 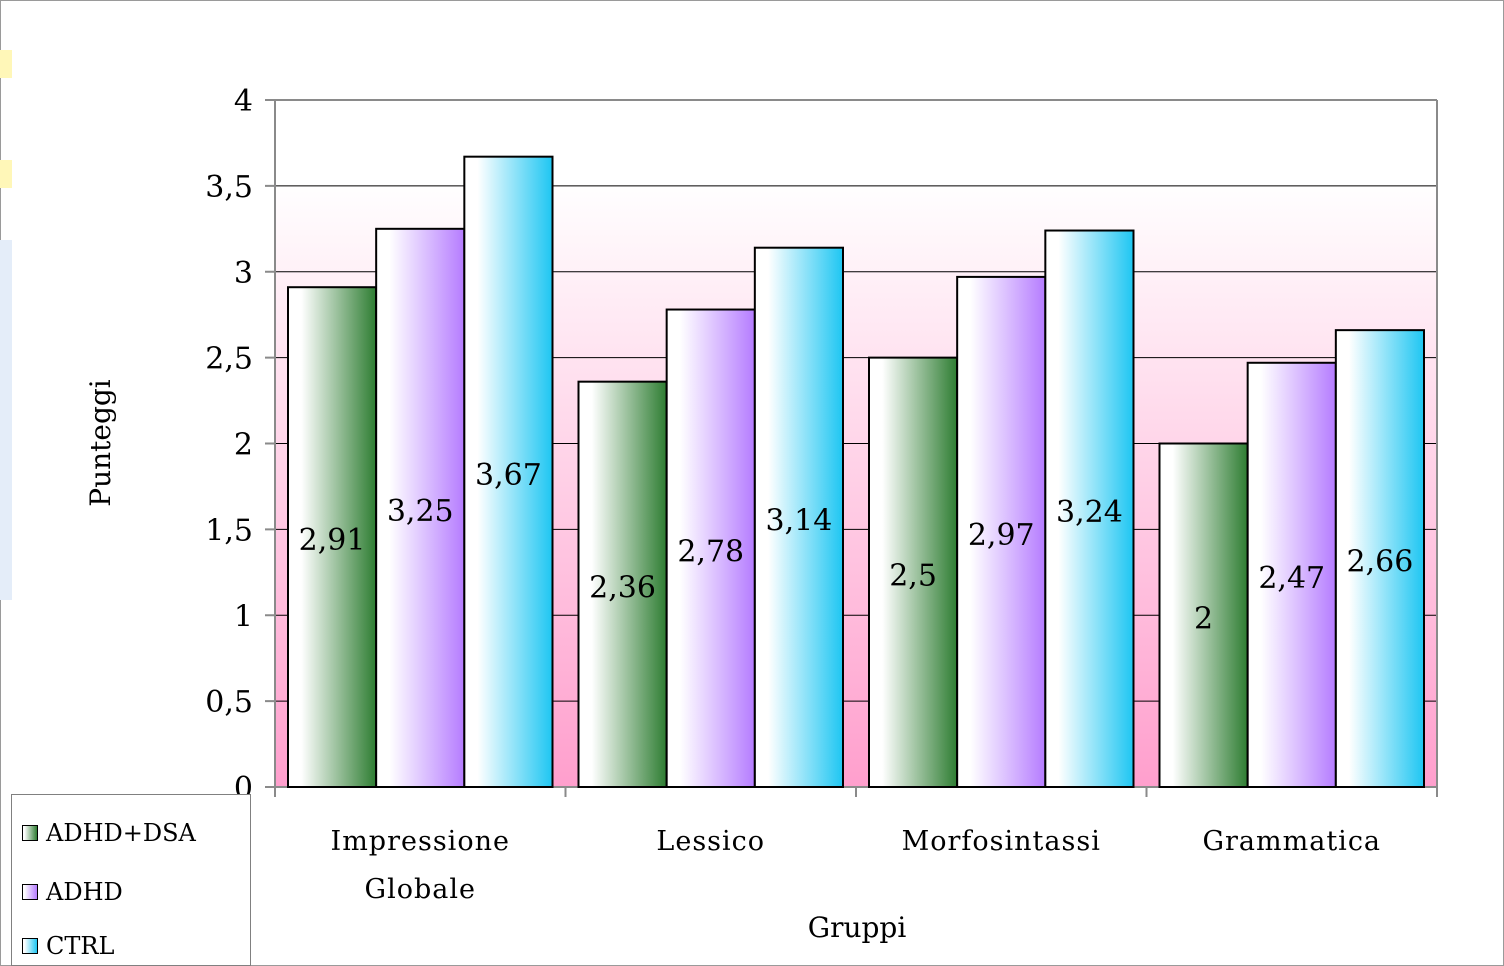 What do you see at coordinates (100, 443) in the screenshot?
I see `y-axis-title: Punteggi` at bounding box center [100, 443].